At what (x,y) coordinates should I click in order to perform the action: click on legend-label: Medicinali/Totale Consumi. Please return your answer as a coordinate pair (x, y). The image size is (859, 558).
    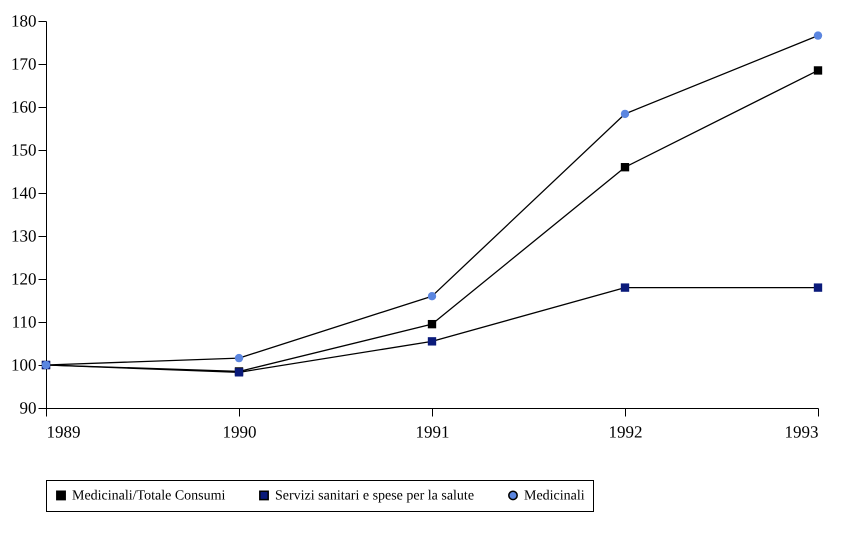
    Looking at the image, I should click on (149, 496).